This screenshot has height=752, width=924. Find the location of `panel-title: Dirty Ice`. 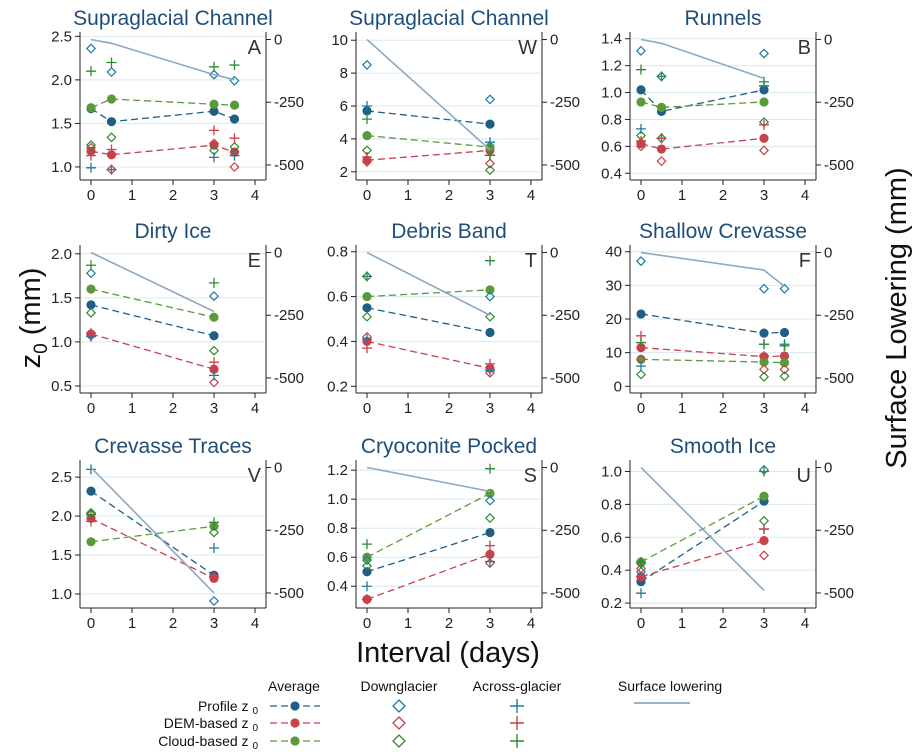

panel-title: Dirty Ice is located at coordinates (172, 231).